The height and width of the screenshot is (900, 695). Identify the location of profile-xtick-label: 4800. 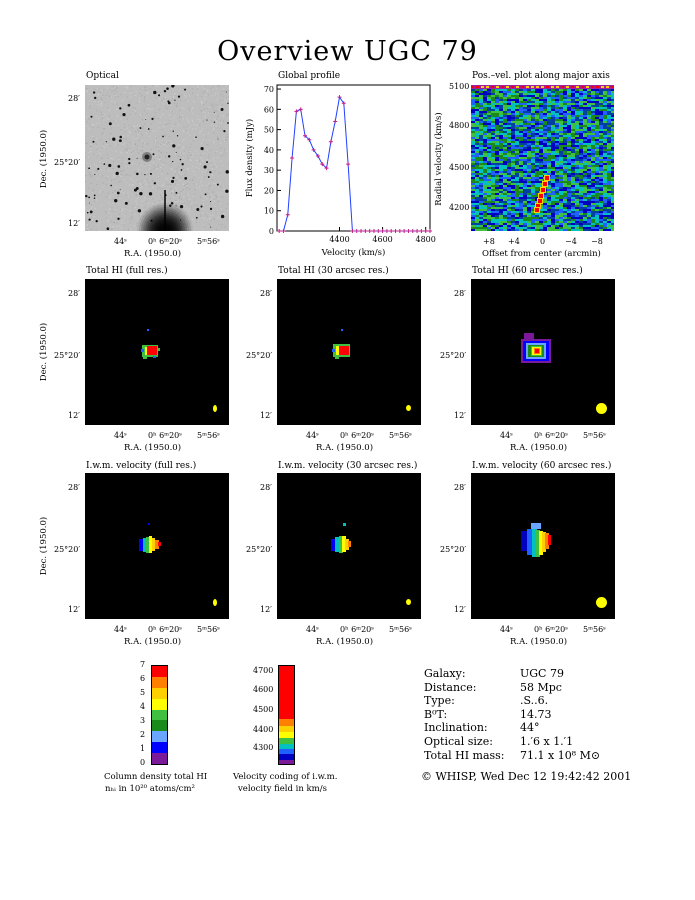
(426, 239).